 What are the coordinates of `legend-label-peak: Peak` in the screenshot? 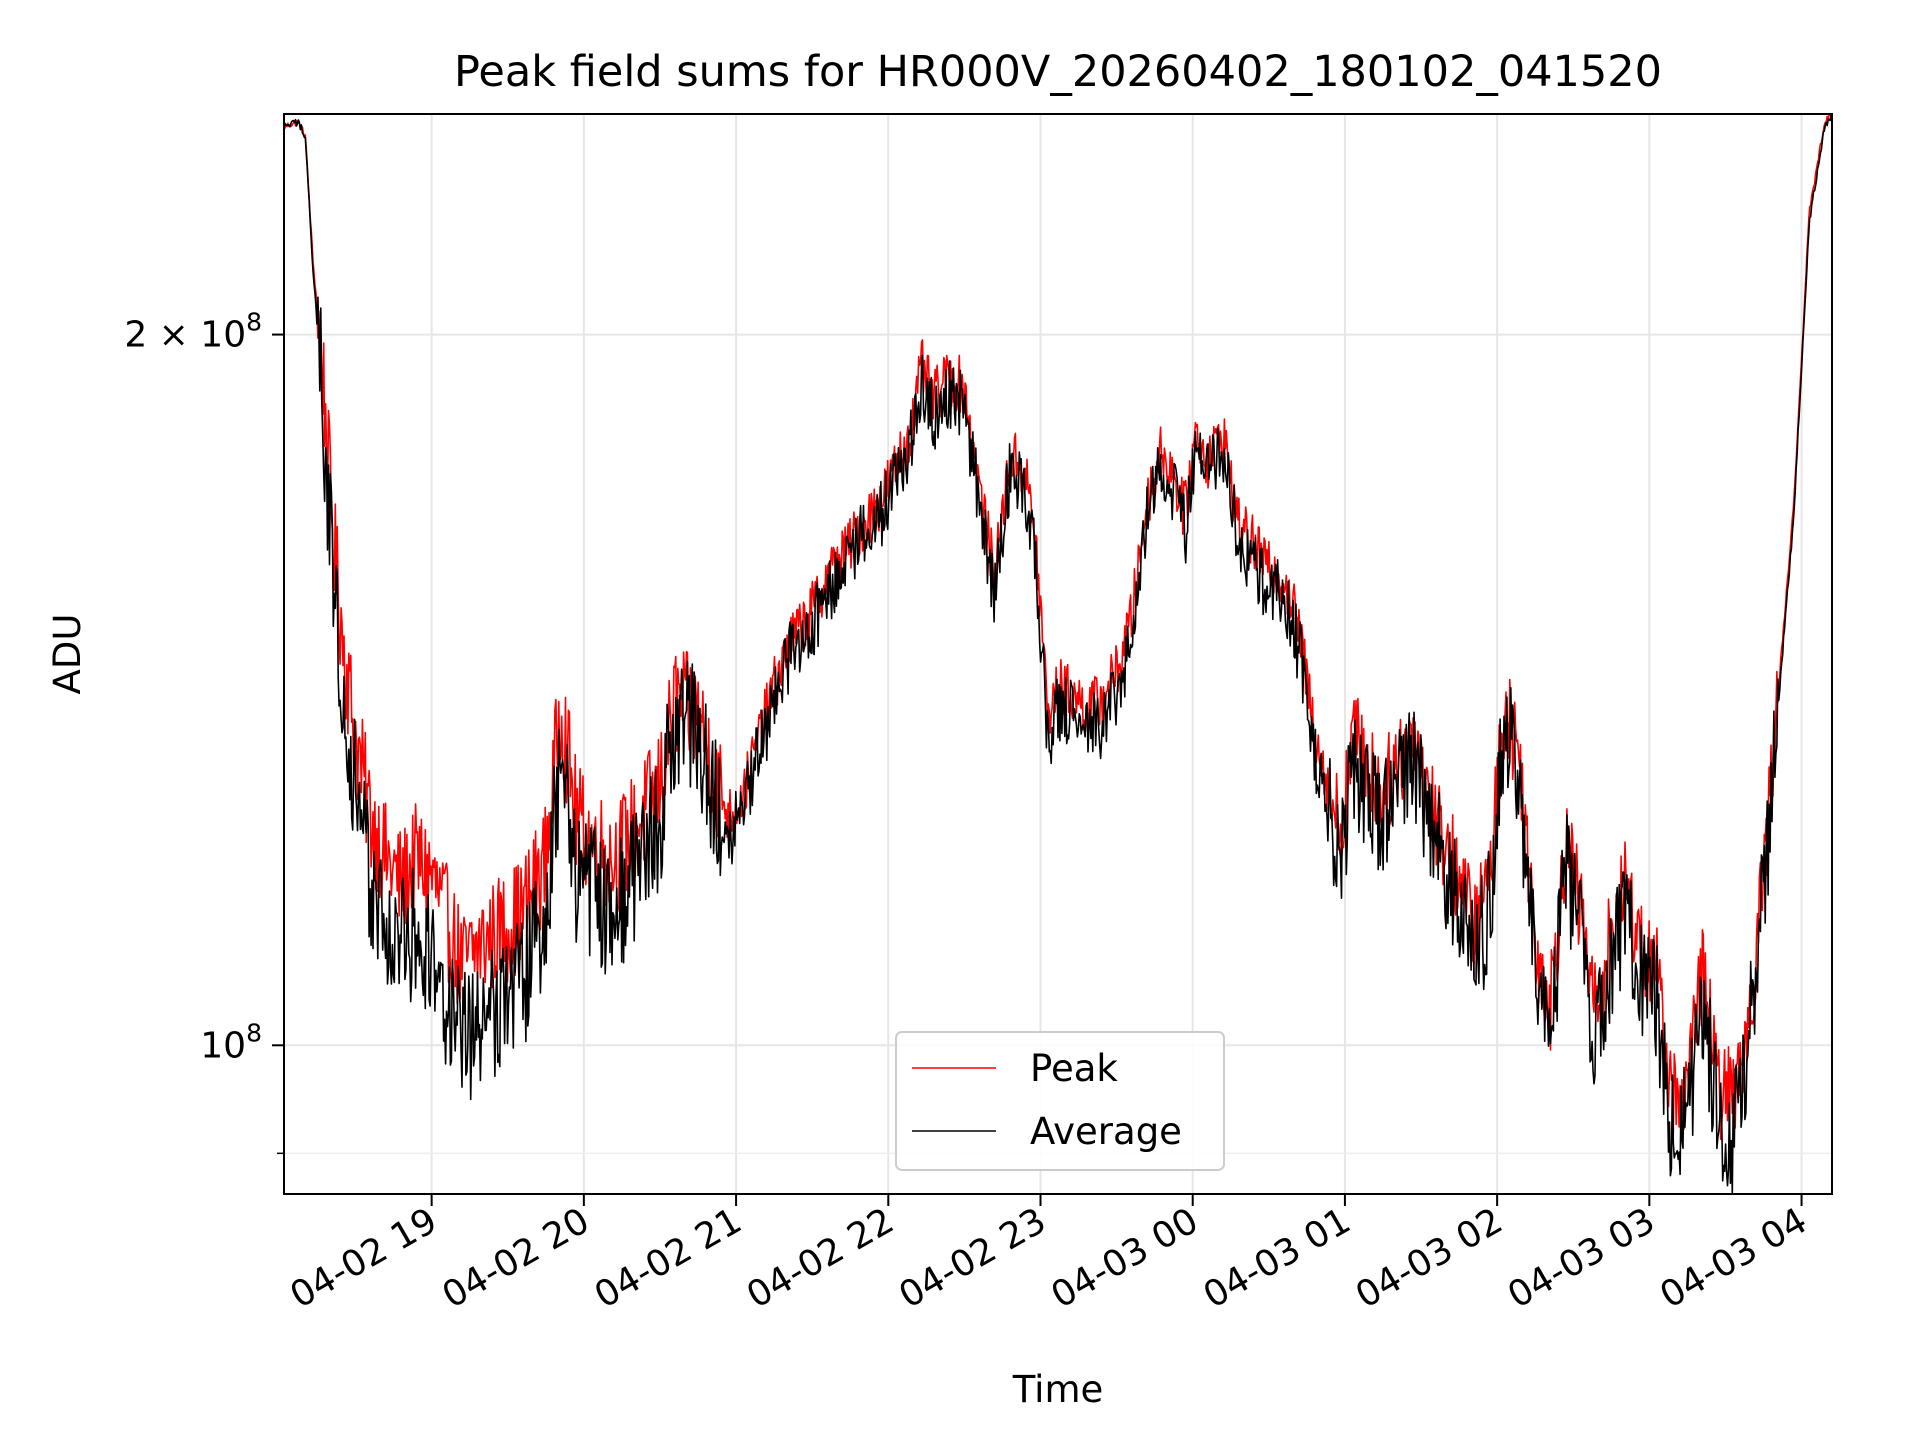 It's located at (1074, 1068).